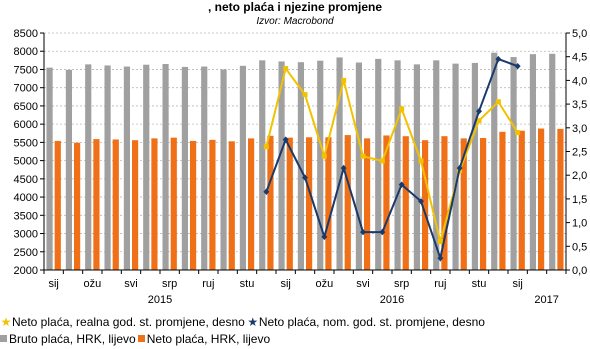 The width and height of the screenshot is (590, 349). Describe the element at coordinates (26, 198) in the screenshot. I see `left-tick-label: 4000` at that location.